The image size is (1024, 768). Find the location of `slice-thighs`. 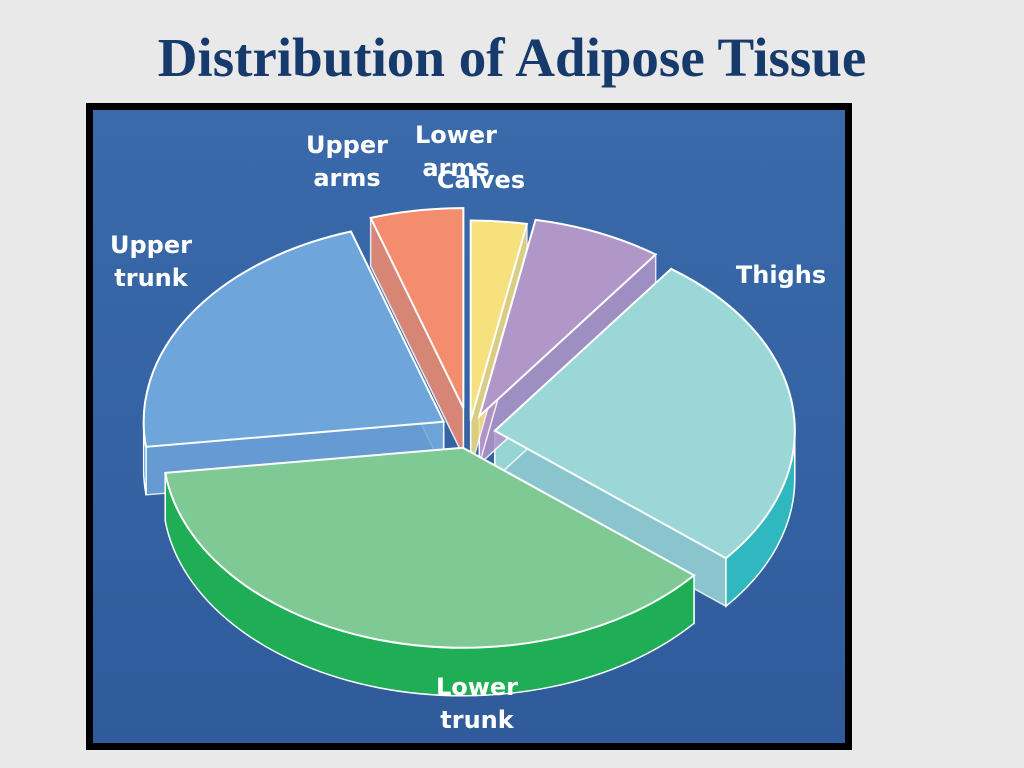

slice-thighs is located at coordinates (644, 413).